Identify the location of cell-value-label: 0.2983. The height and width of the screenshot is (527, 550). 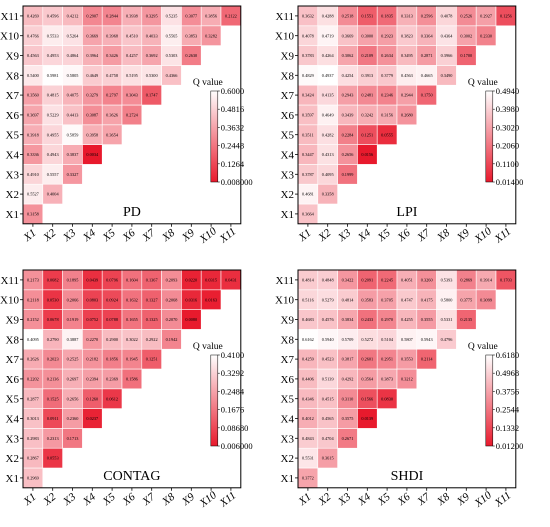
(33, 438).